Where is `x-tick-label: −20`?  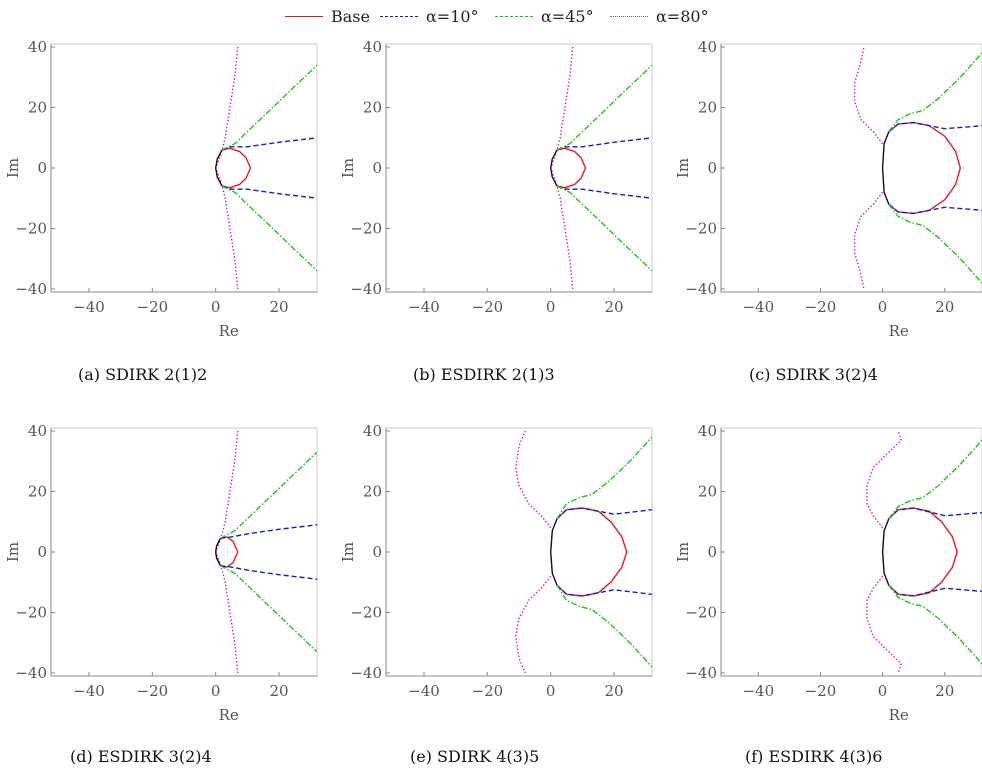
x-tick-label: −20 is located at coordinates (821, 307).